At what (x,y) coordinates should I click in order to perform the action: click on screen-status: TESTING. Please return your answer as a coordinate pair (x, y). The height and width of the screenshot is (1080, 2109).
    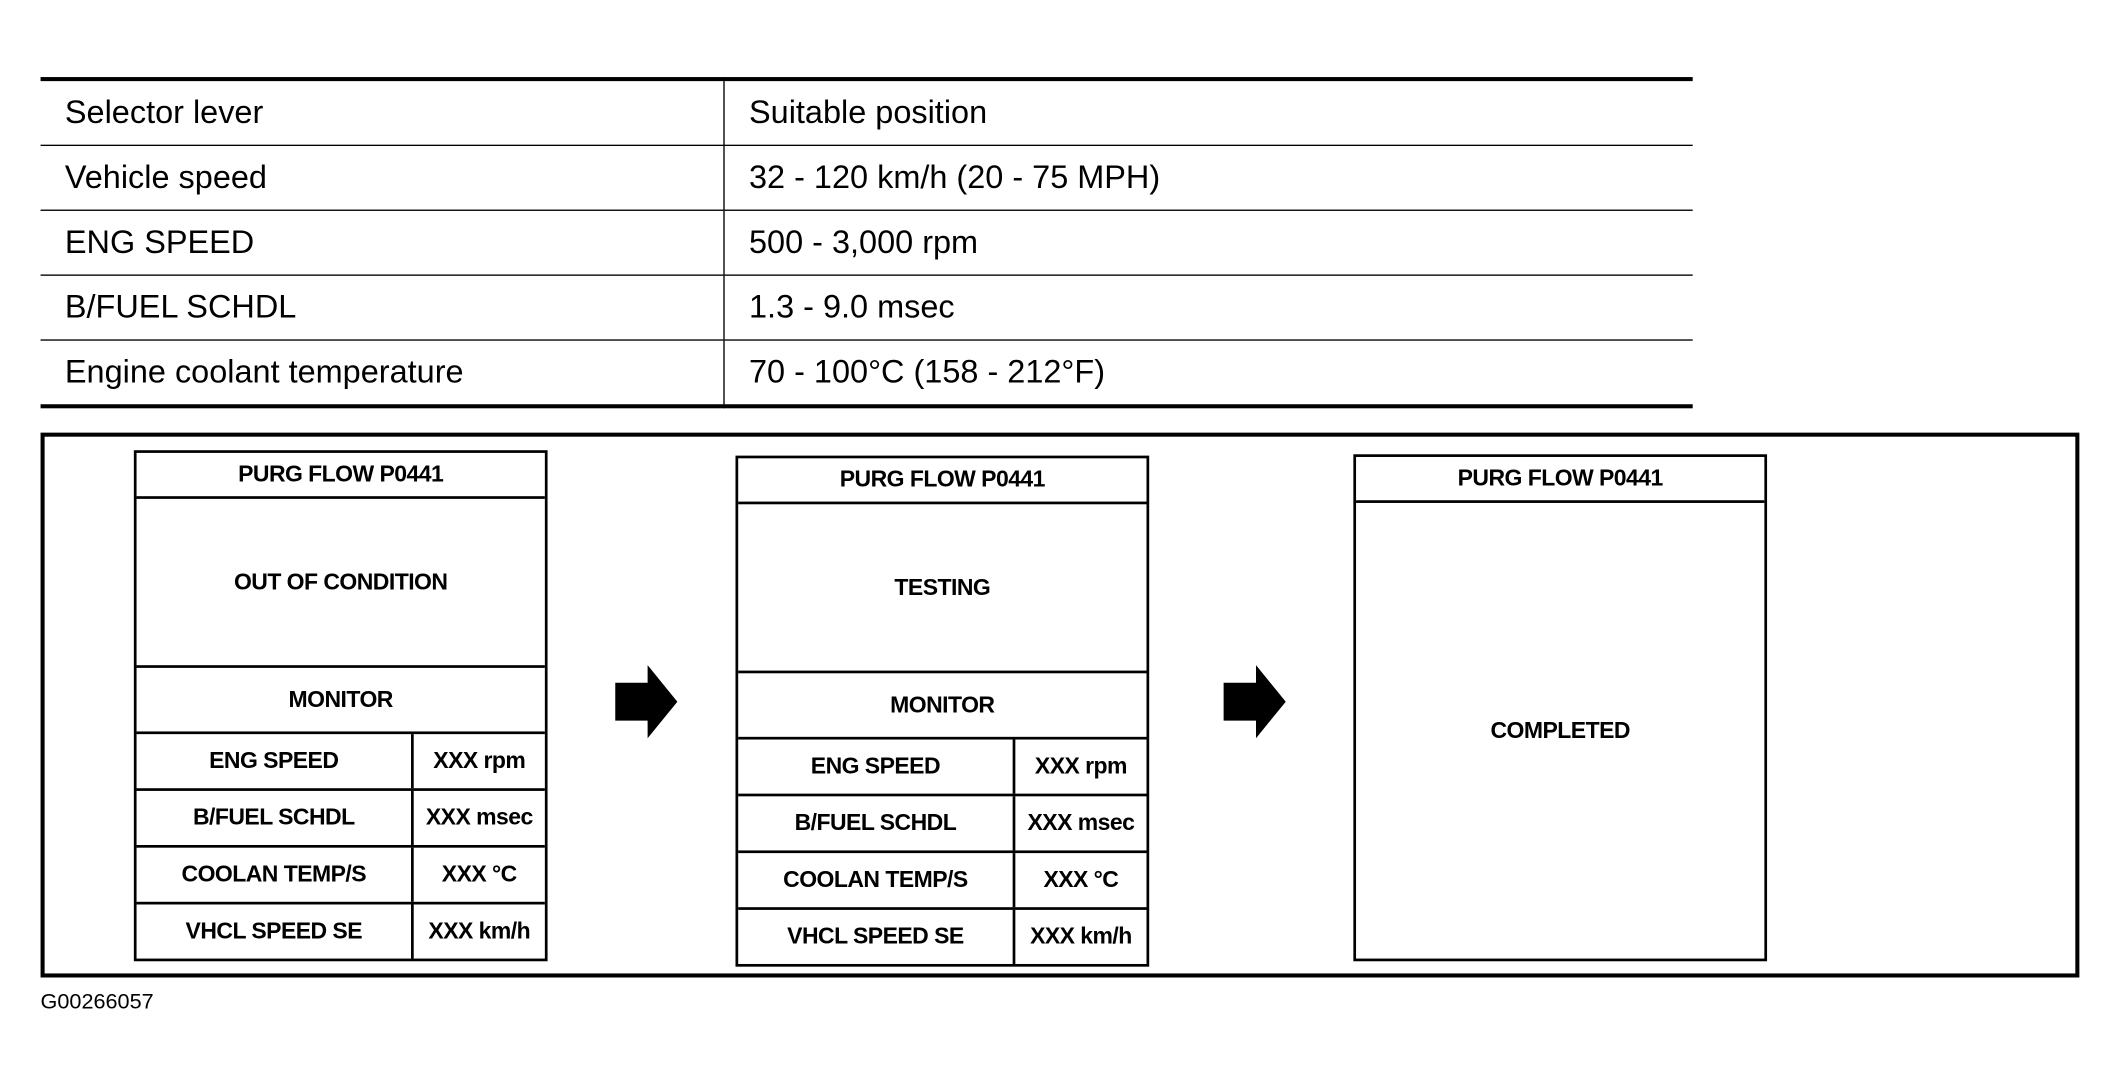
    Looking at the image, I should click on (942, 589).